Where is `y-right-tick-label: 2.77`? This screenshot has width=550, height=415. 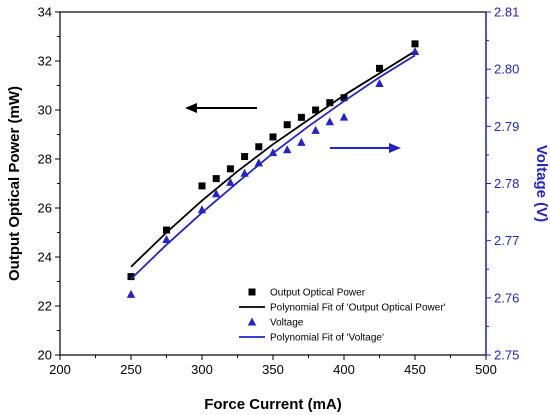
y-right-tick-label: 2.77 is located at coordinates (506, 240).